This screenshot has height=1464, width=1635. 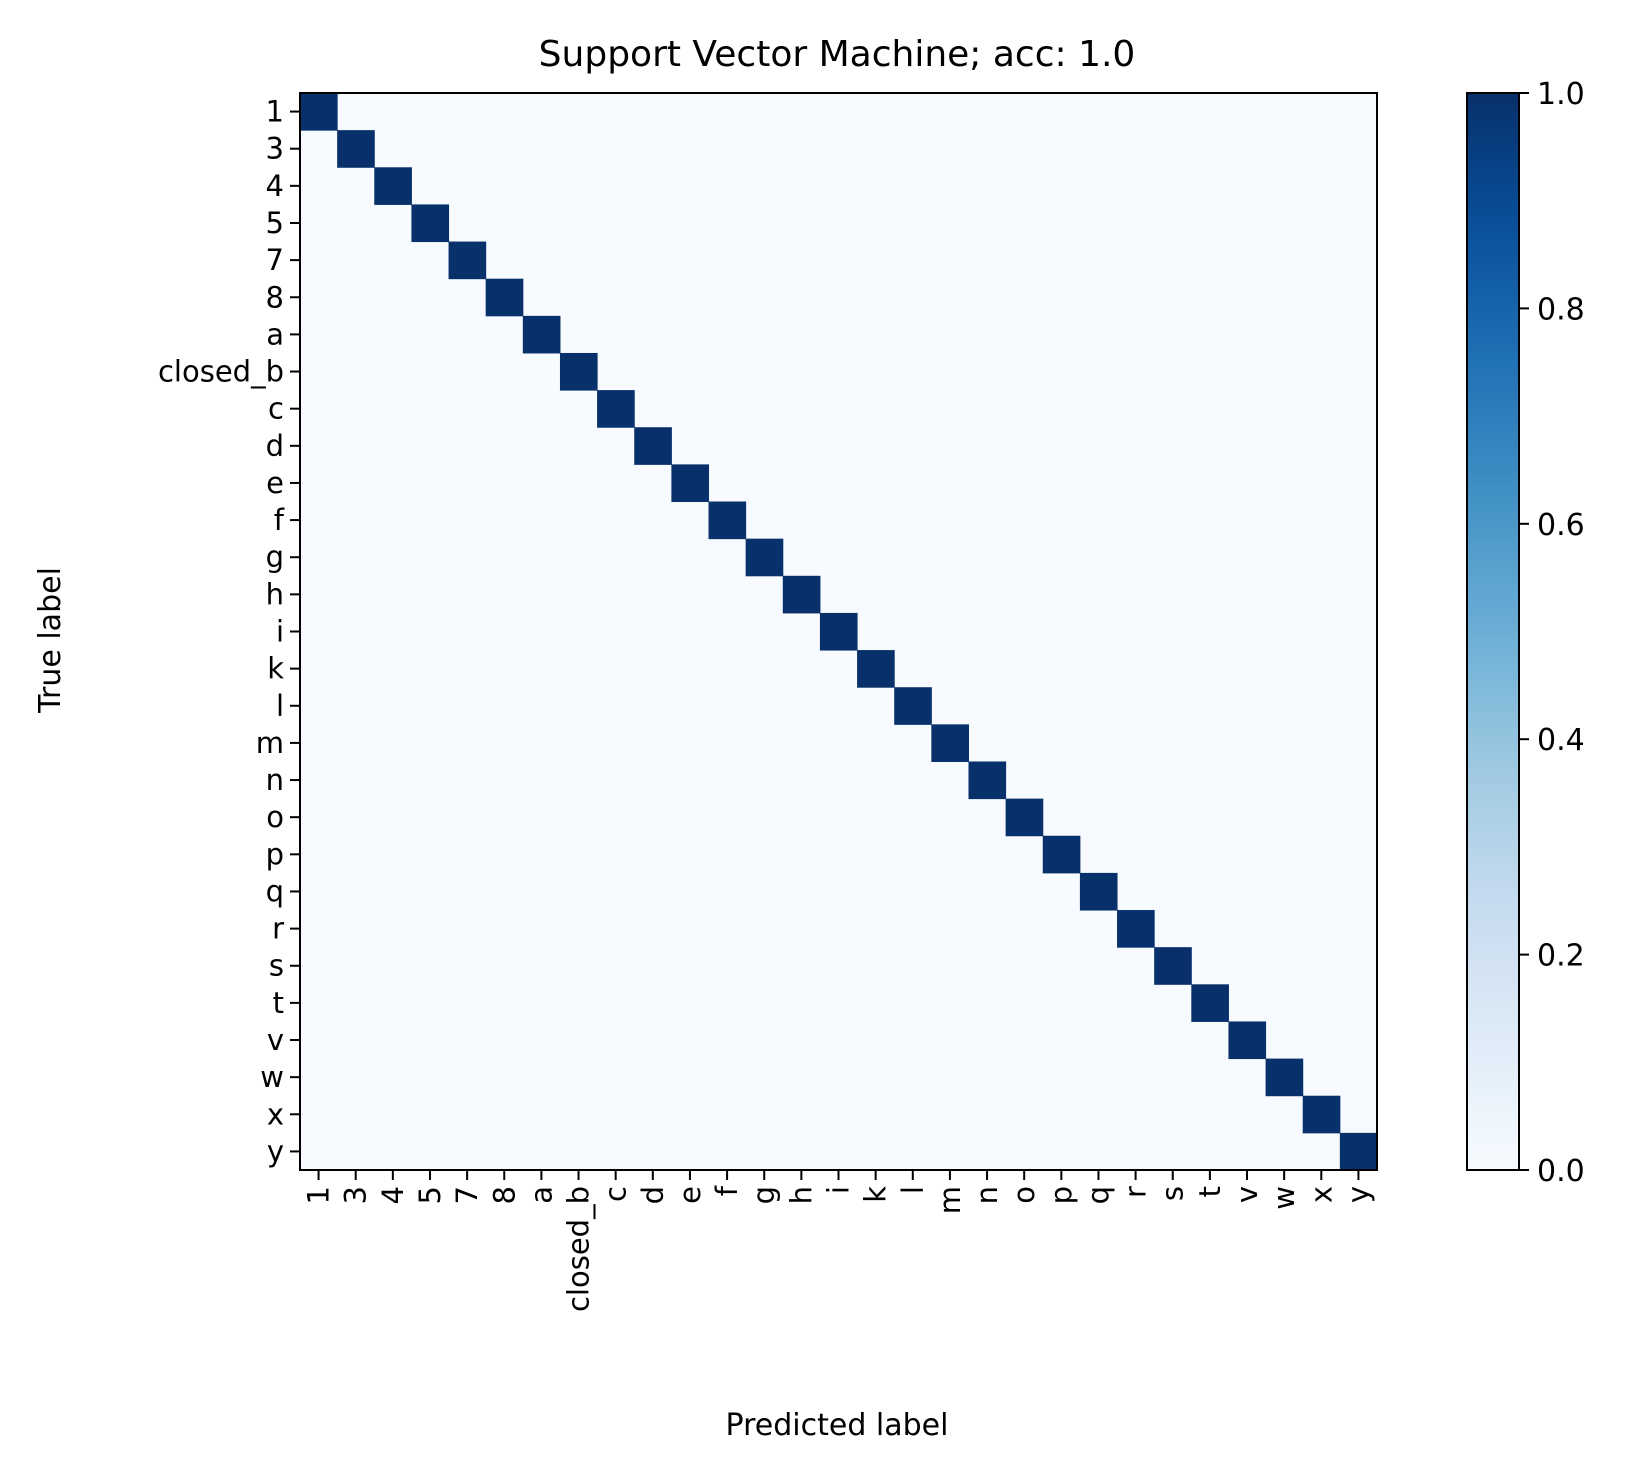 I want to click on x-tick-label: 5, so click(x=430, y=1195).